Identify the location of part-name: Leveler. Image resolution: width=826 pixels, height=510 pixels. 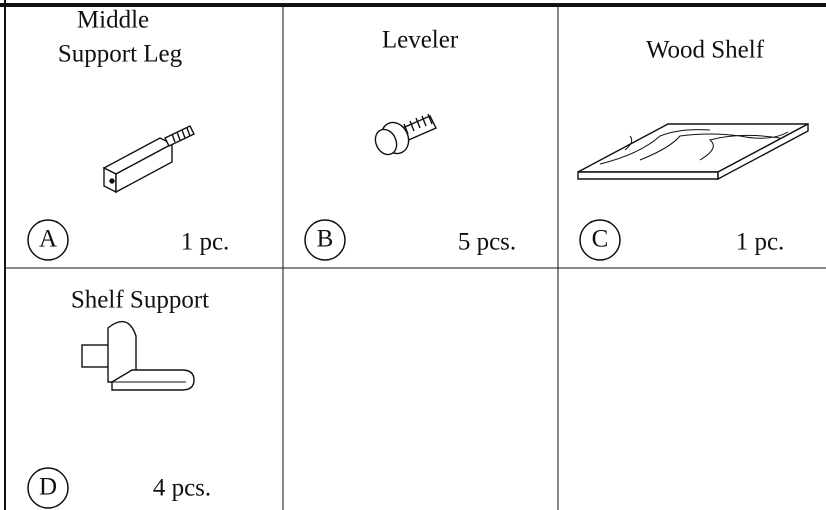
(420, 40).